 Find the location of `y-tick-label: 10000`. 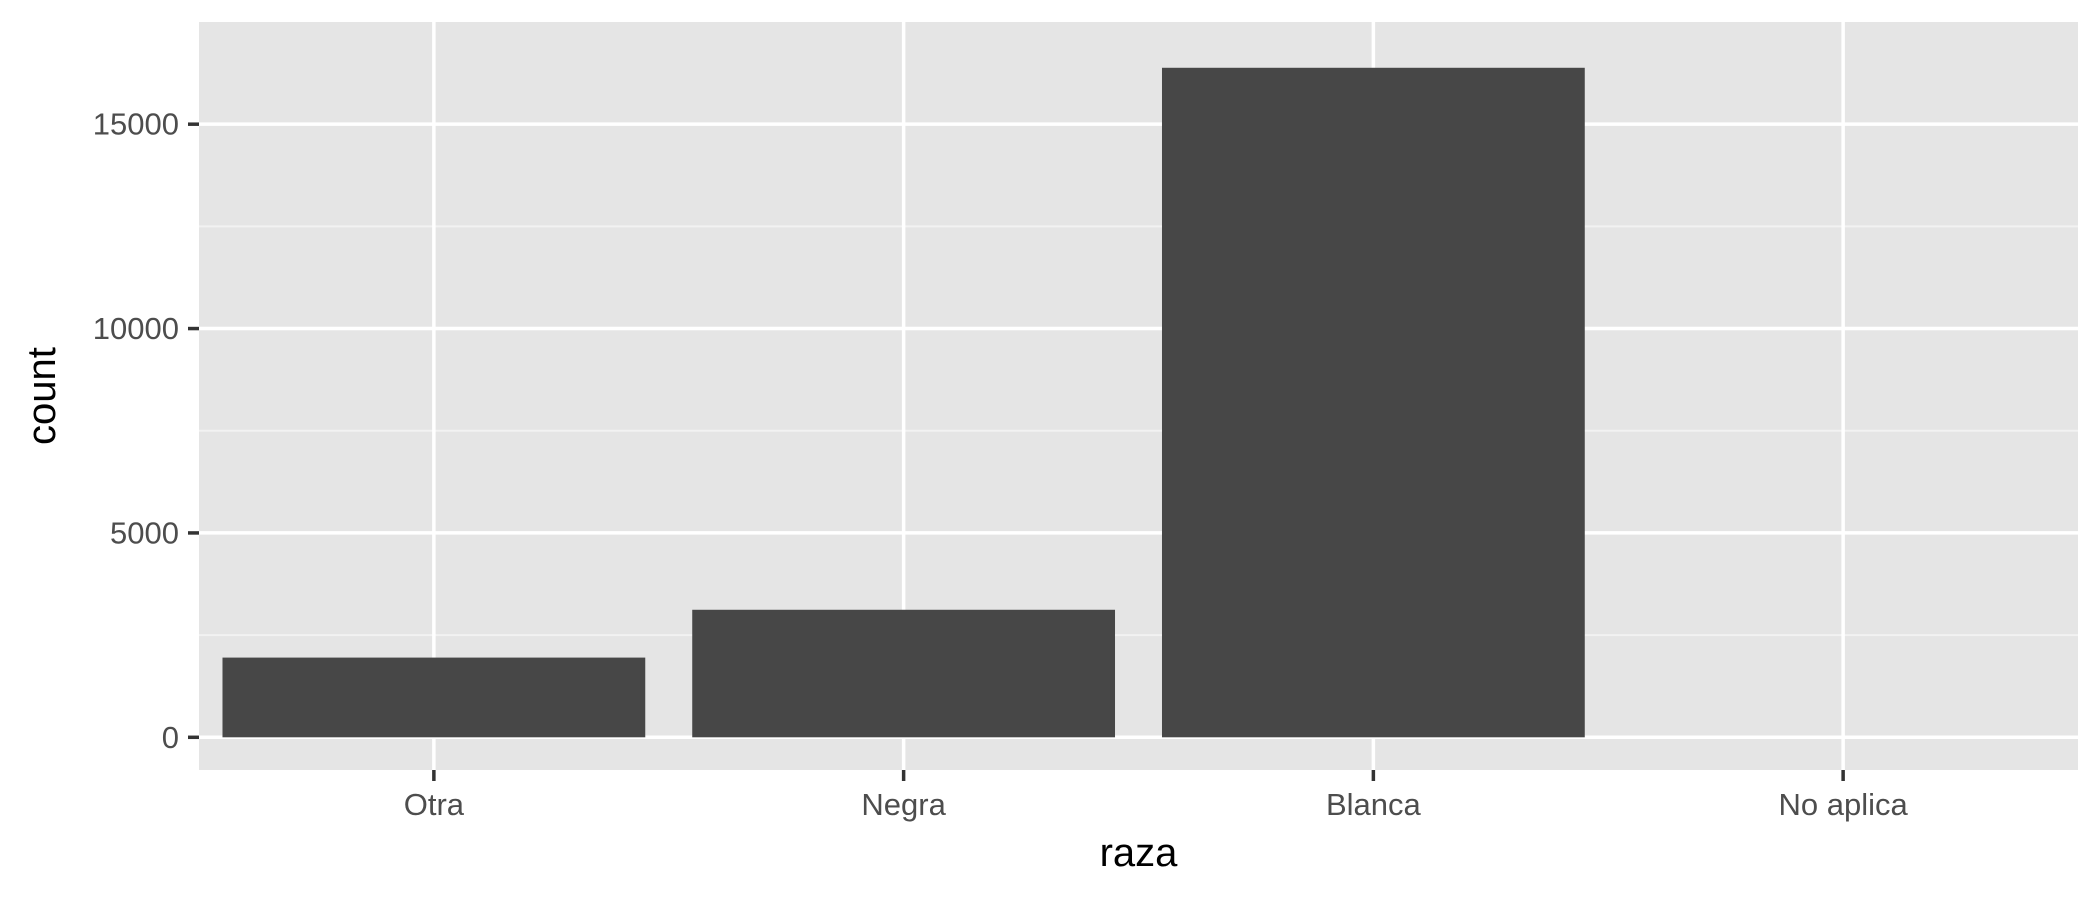

y-tick-label: 10000 is located at coordinates (136, 328).